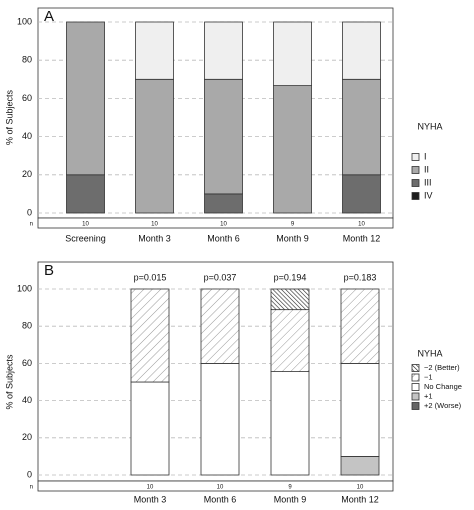 The height and width of the screenshot is (510, 474). I want to click on legend-label: IV, so click(428, 195).